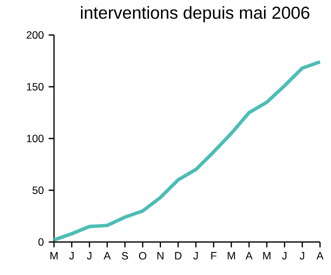 Image resolution: width=331 pixels, height=275 pixels. I want to click on x-tick-label: F, so click(213, 256).